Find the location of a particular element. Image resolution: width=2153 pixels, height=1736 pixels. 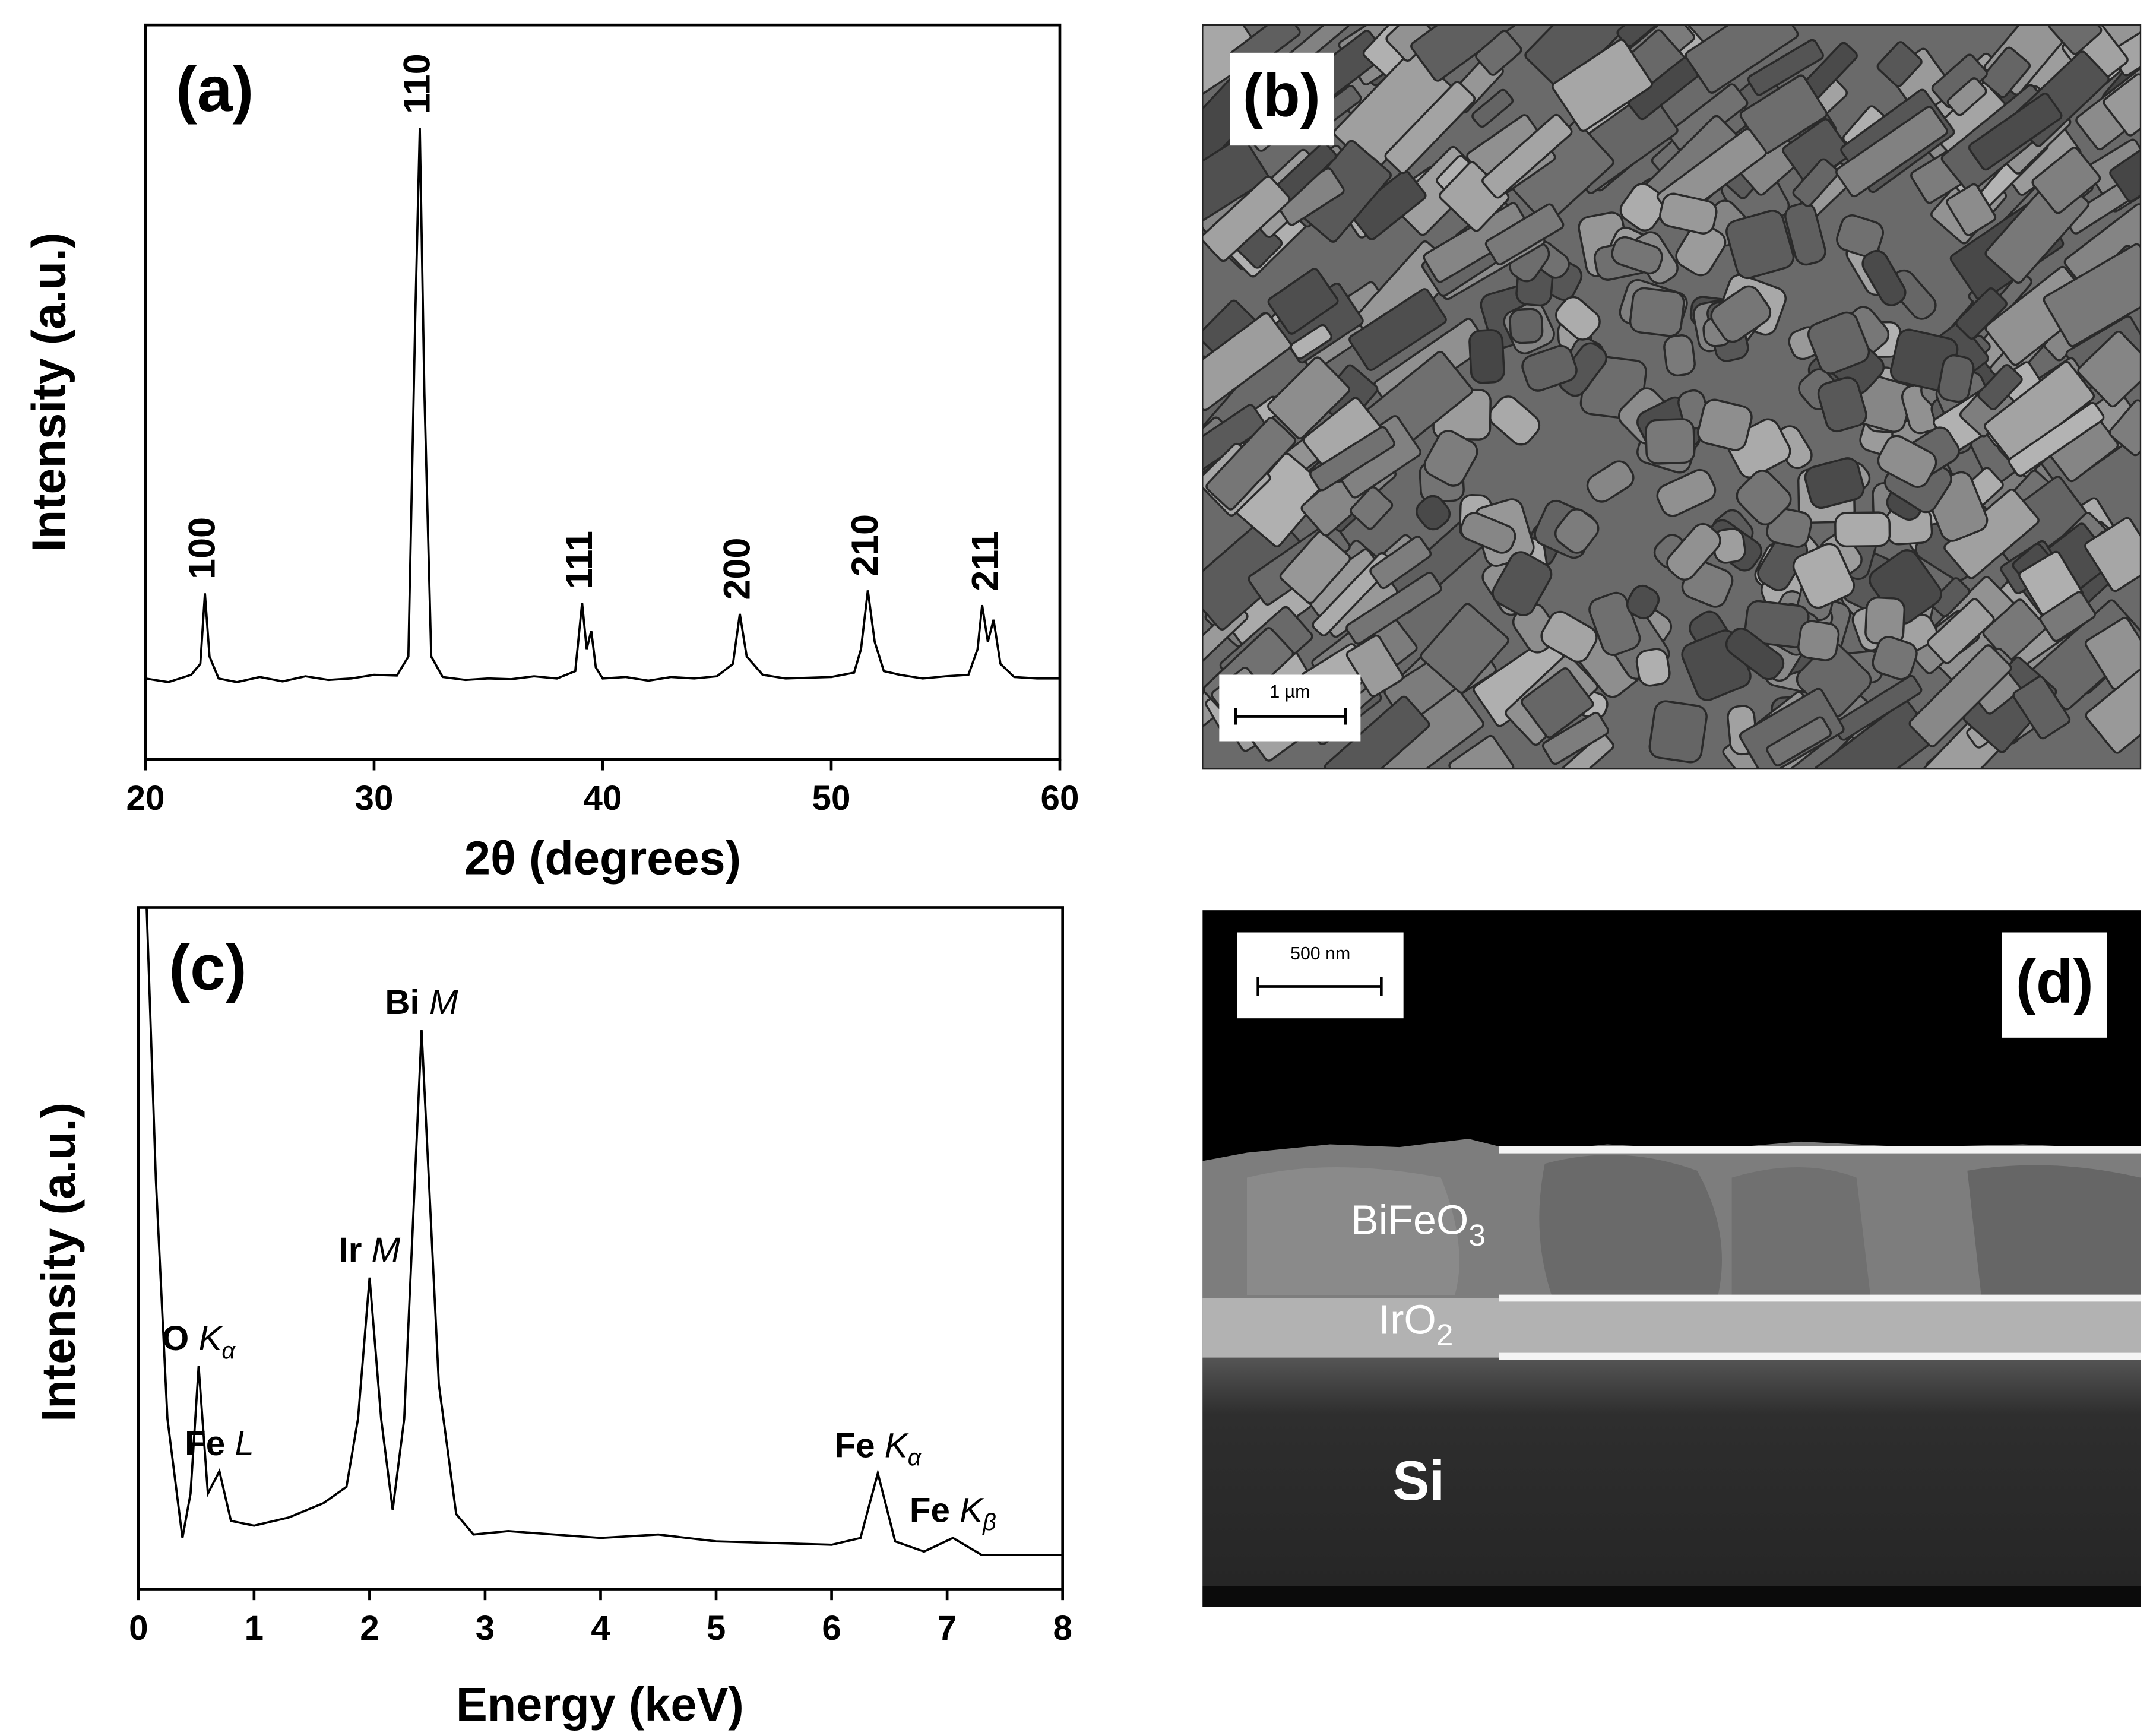

x-tick-label: 3 is located at coordinates (485, 1628).